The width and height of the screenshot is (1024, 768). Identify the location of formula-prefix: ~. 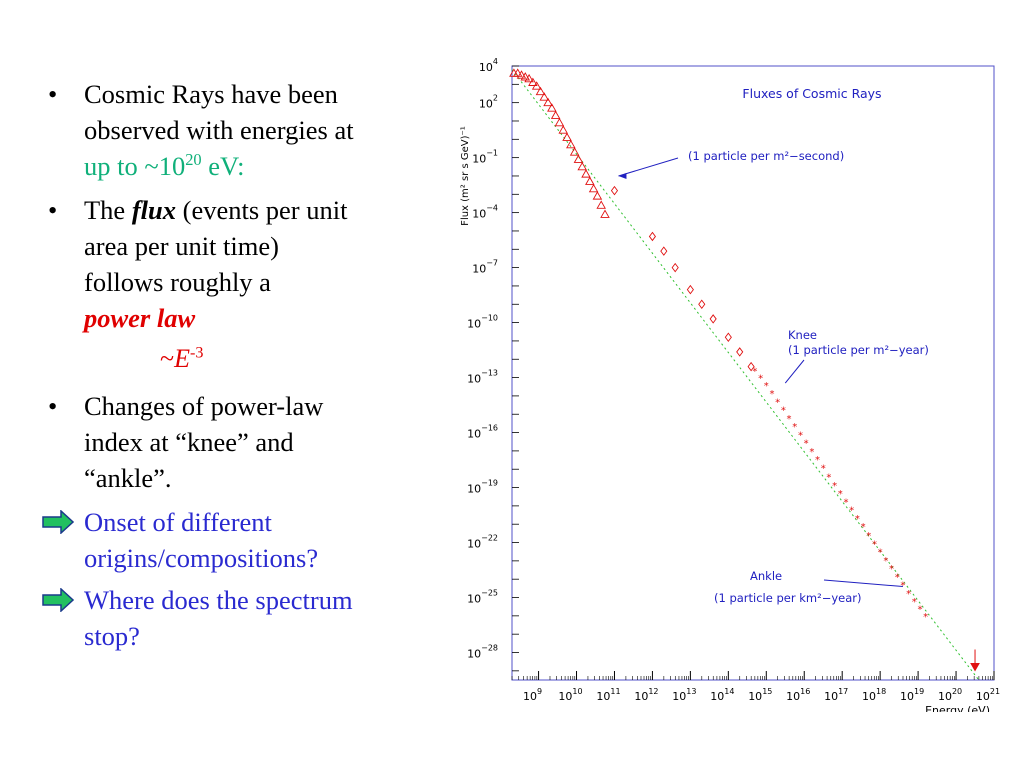
(167, 358).